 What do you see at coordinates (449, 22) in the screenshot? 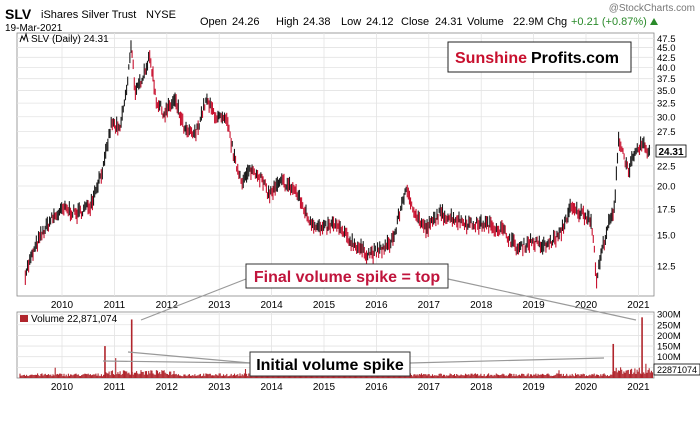
I see `close-value: 24.31` at bounding box center [449, 22].